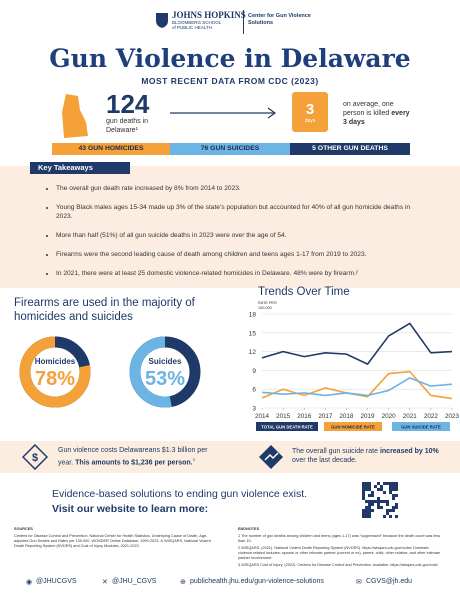 The image size is (460, 595). I want to click on calendar-unit: days, so click(310, 121).